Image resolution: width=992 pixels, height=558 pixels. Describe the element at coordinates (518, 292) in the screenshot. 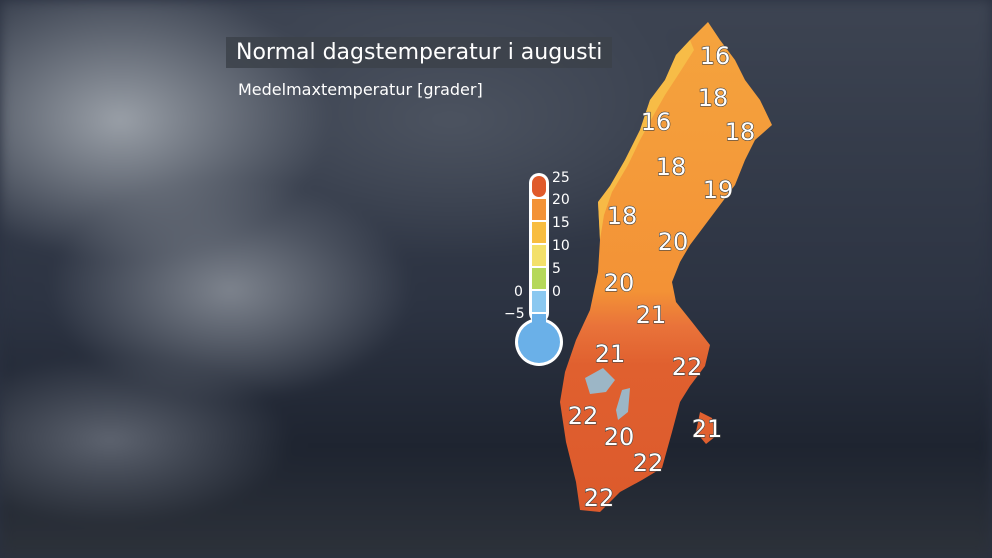

I see `legend-label-0-left: 0` at that location.